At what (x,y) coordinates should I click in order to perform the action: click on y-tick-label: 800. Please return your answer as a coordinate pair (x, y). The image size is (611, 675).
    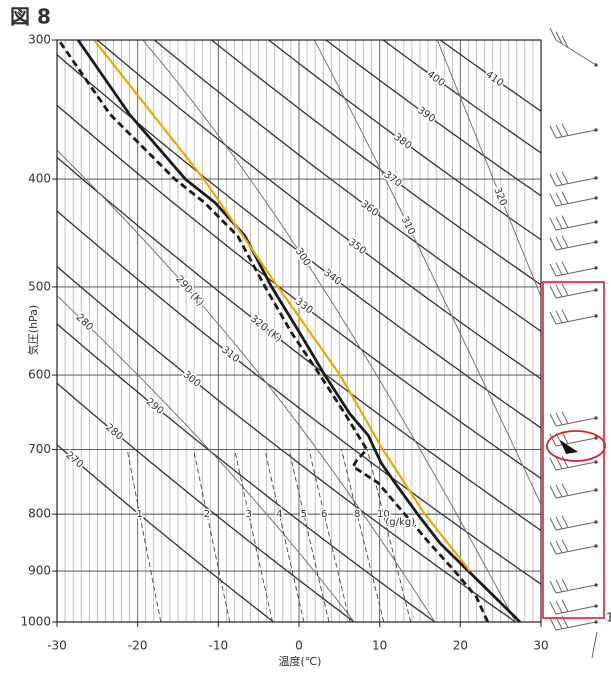
    Looking at the image, I should click on (39, 514).